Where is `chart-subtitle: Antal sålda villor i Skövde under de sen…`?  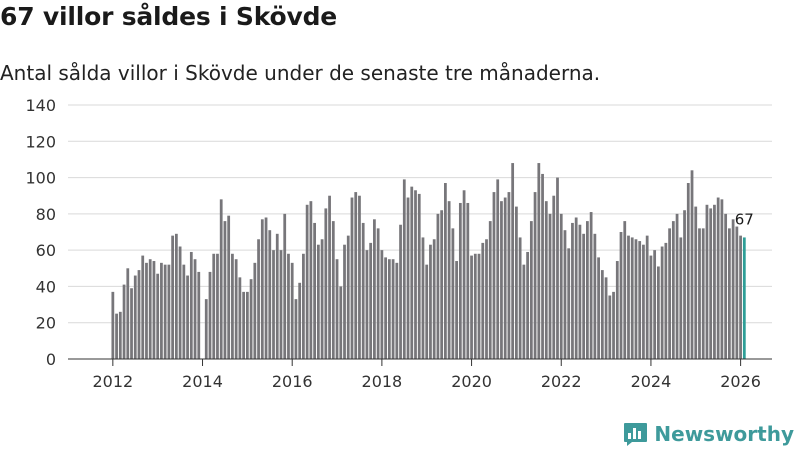 chart-subtitle: Antal sålda villor i Skövde under de sen… is located at coordinates (300, 73).